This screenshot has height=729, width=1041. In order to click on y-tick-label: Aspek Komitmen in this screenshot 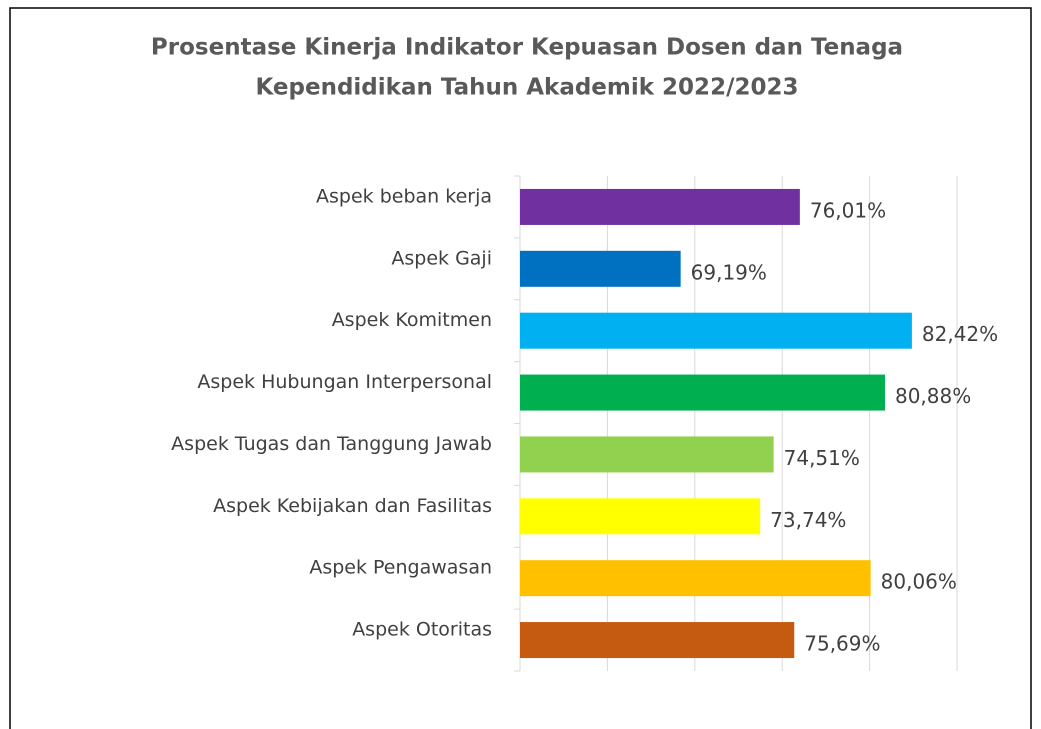, I will do `click(412, 320)`.